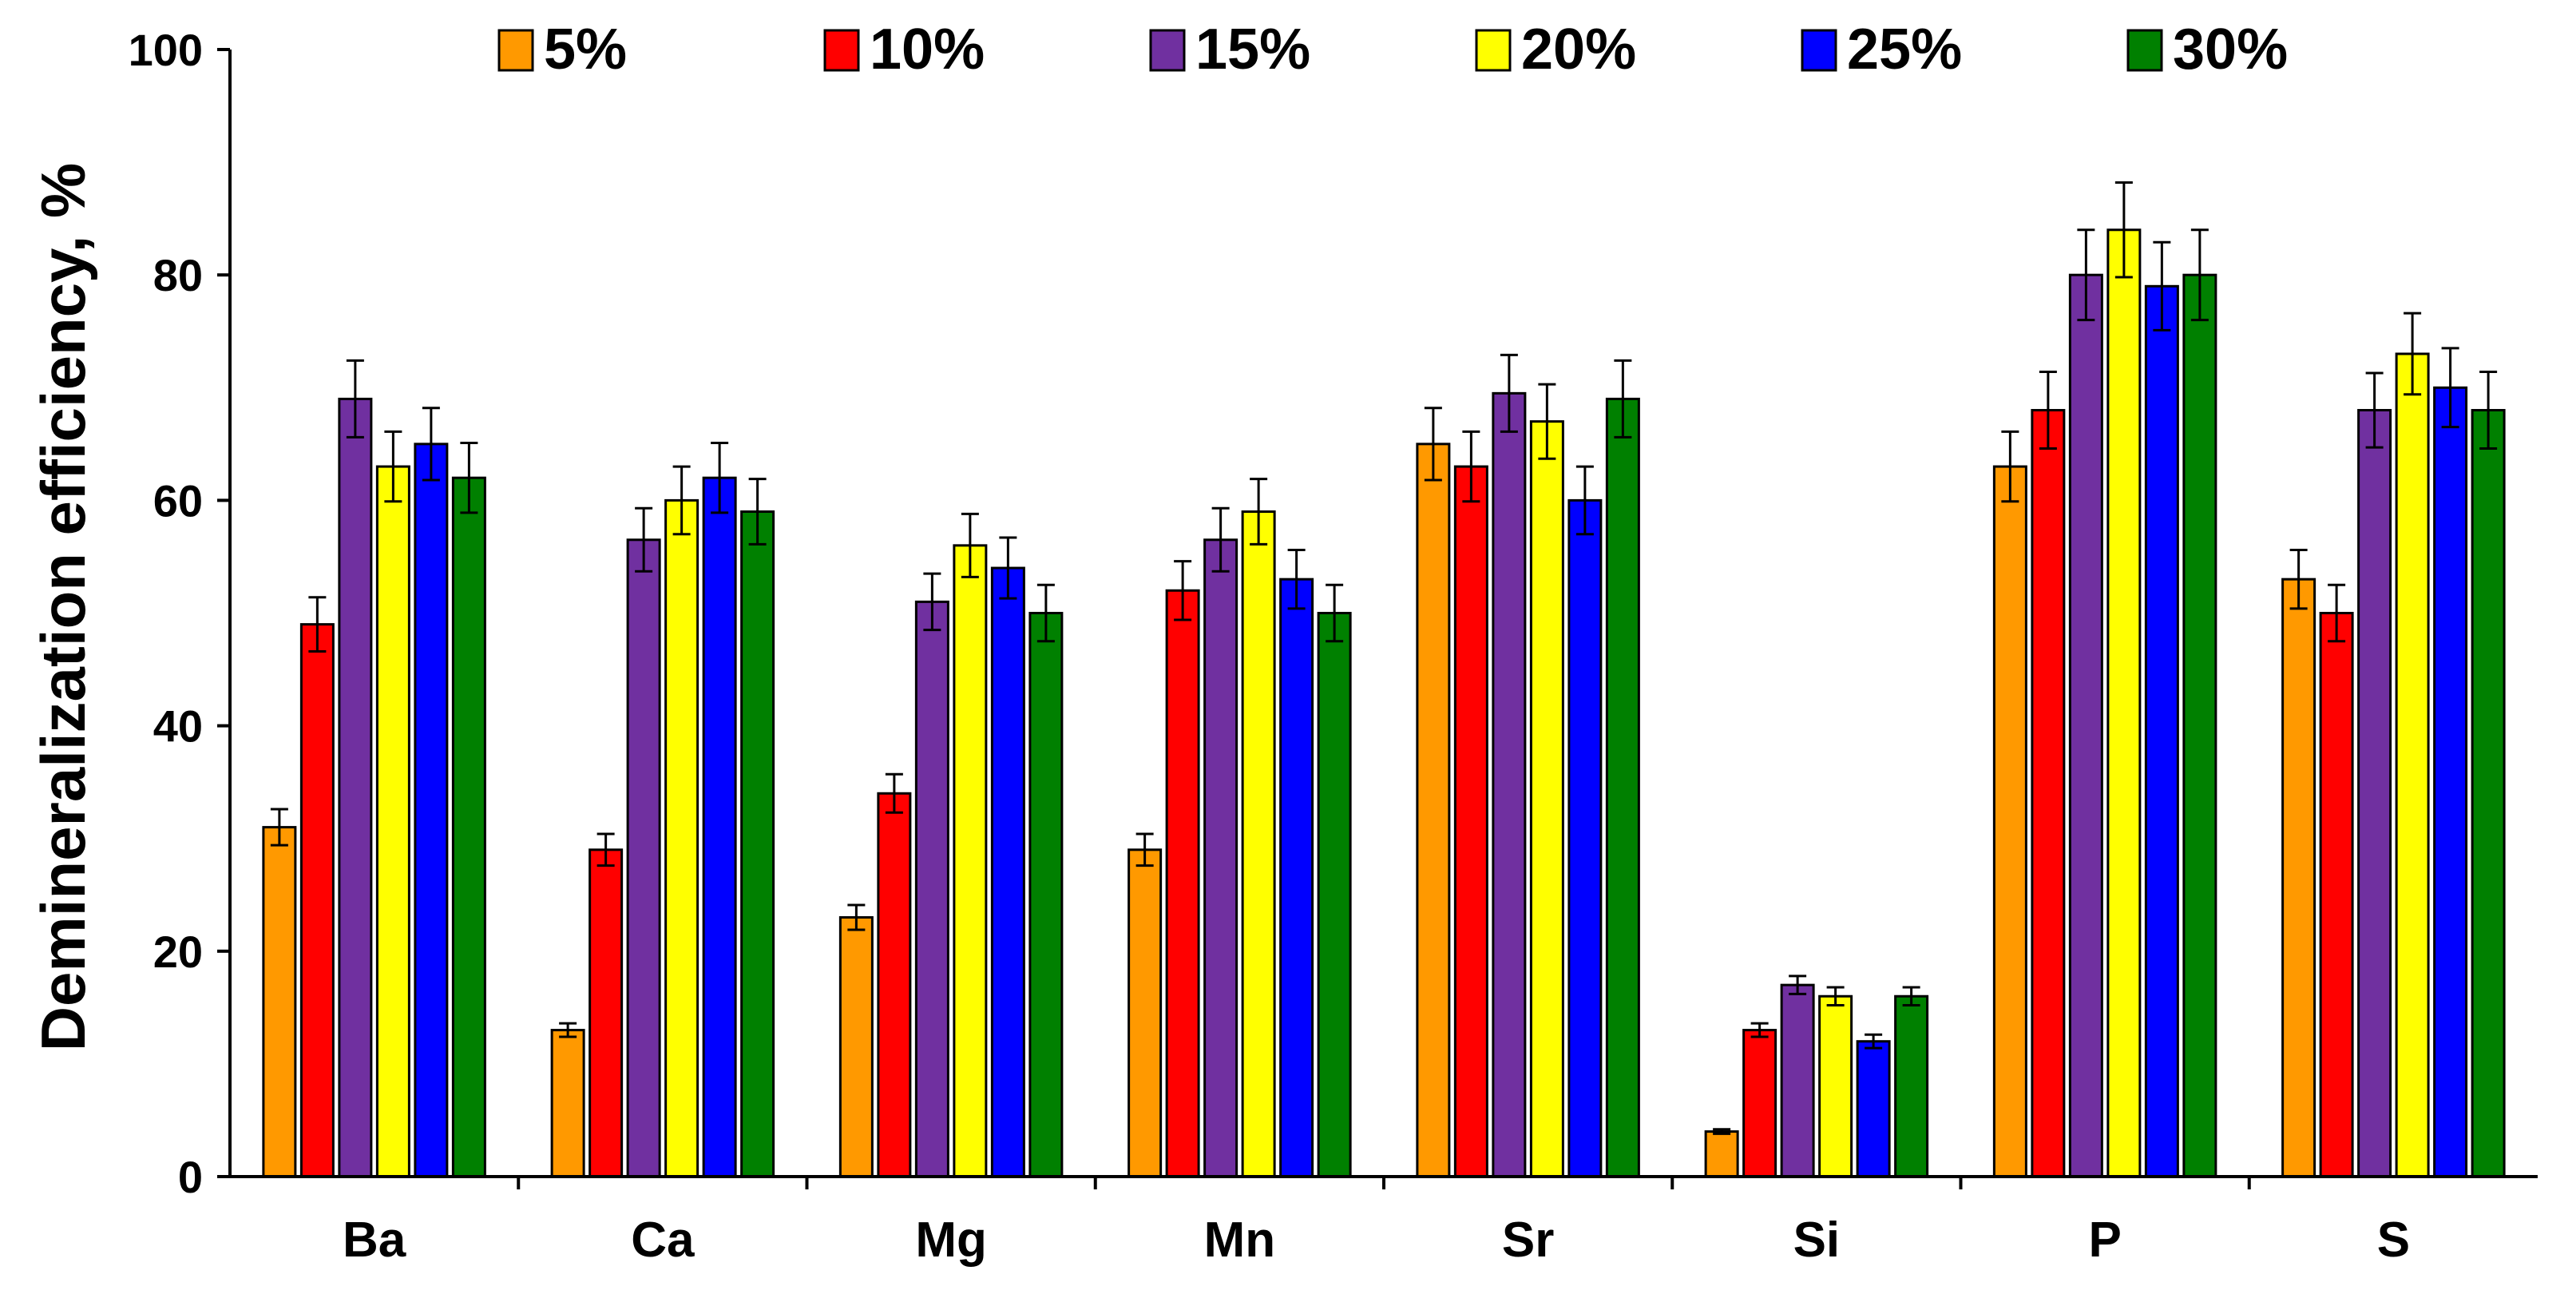 This screenshot has height=1310, width=2576. I want to click on x-tick-label: Ba, so click(374, 1241).